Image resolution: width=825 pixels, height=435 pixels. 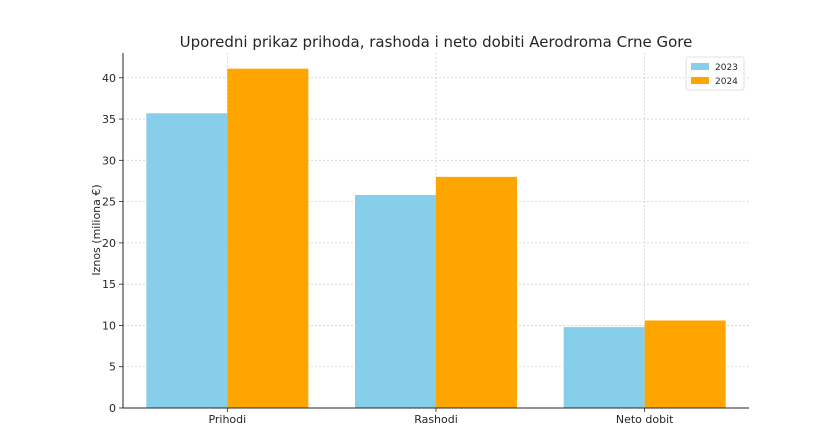 What do you see at coordinates (715, 73) in the screenshot?
I see `legend: 2023 2024` at bounding box center [715, 73].